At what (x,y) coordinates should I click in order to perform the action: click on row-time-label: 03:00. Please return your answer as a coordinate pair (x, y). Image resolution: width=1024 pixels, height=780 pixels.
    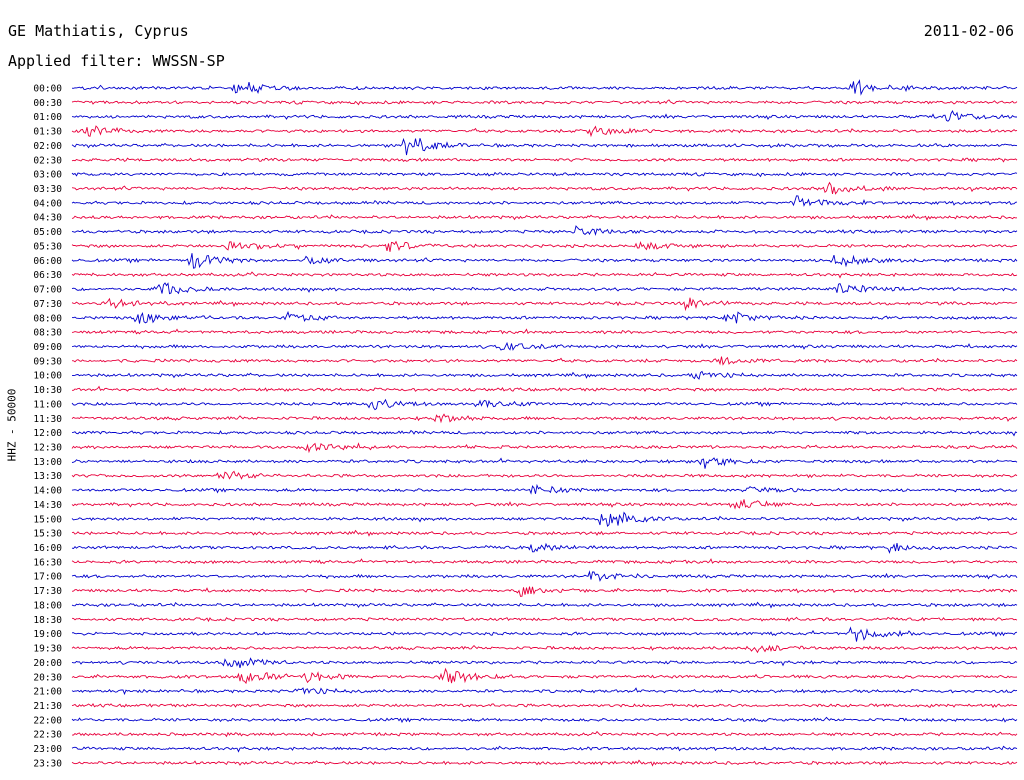
    Looking at the image, I should click on (47, 175).